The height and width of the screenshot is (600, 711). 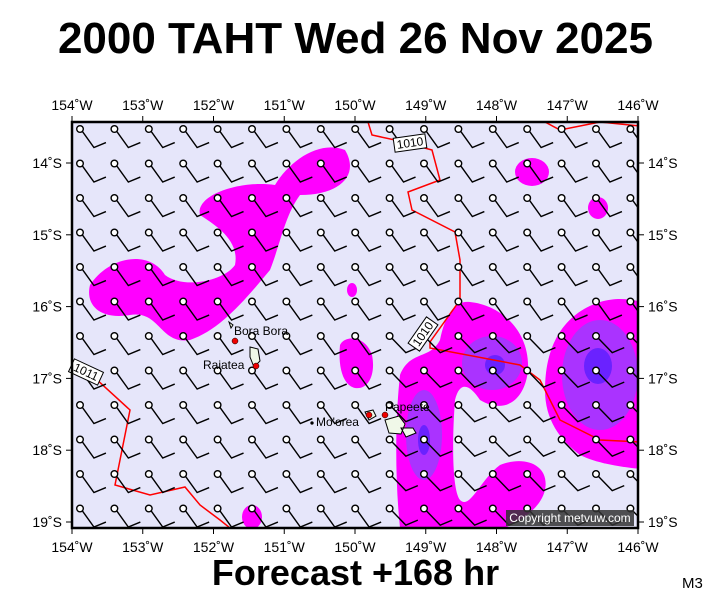 I want to click on place-label-moorea: Mo'orea, so click(x=337, y=422).